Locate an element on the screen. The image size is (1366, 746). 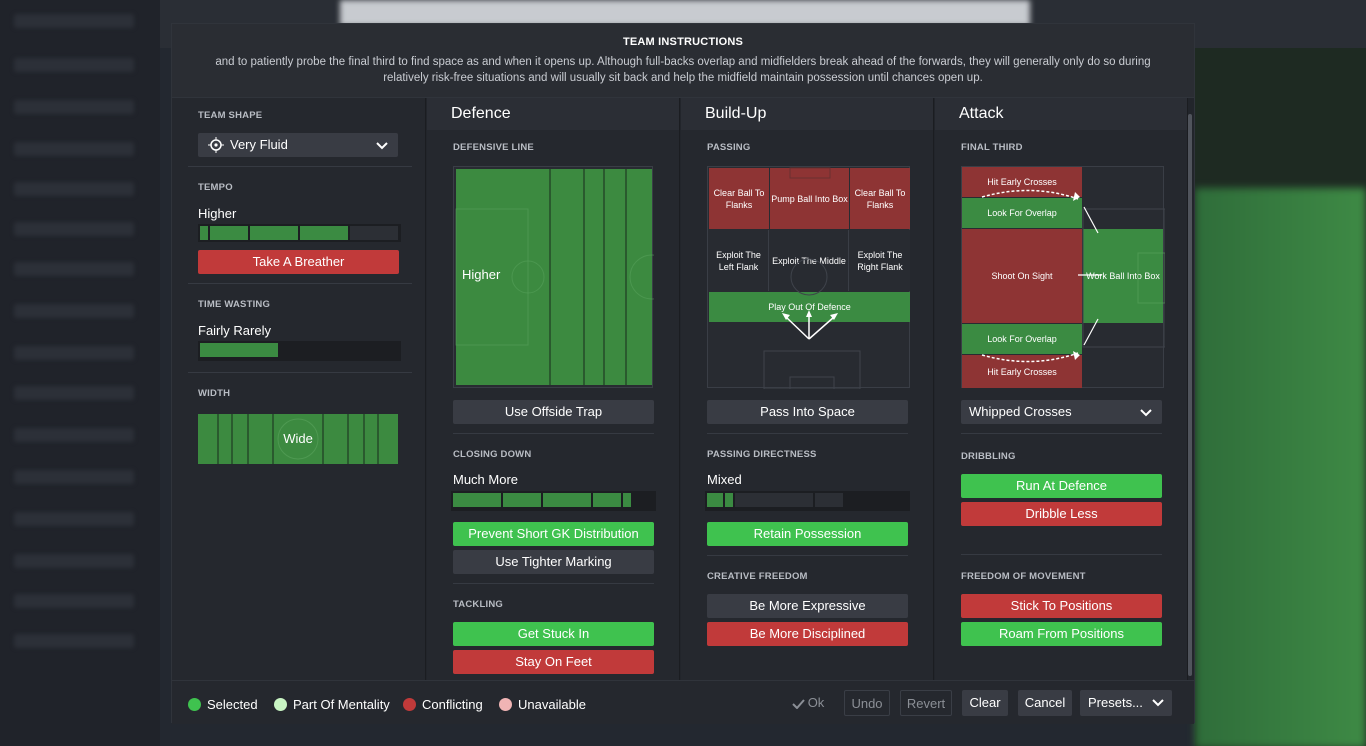
stay-on-feet-button: Stay On Feet is located at coordinates (553, 662).